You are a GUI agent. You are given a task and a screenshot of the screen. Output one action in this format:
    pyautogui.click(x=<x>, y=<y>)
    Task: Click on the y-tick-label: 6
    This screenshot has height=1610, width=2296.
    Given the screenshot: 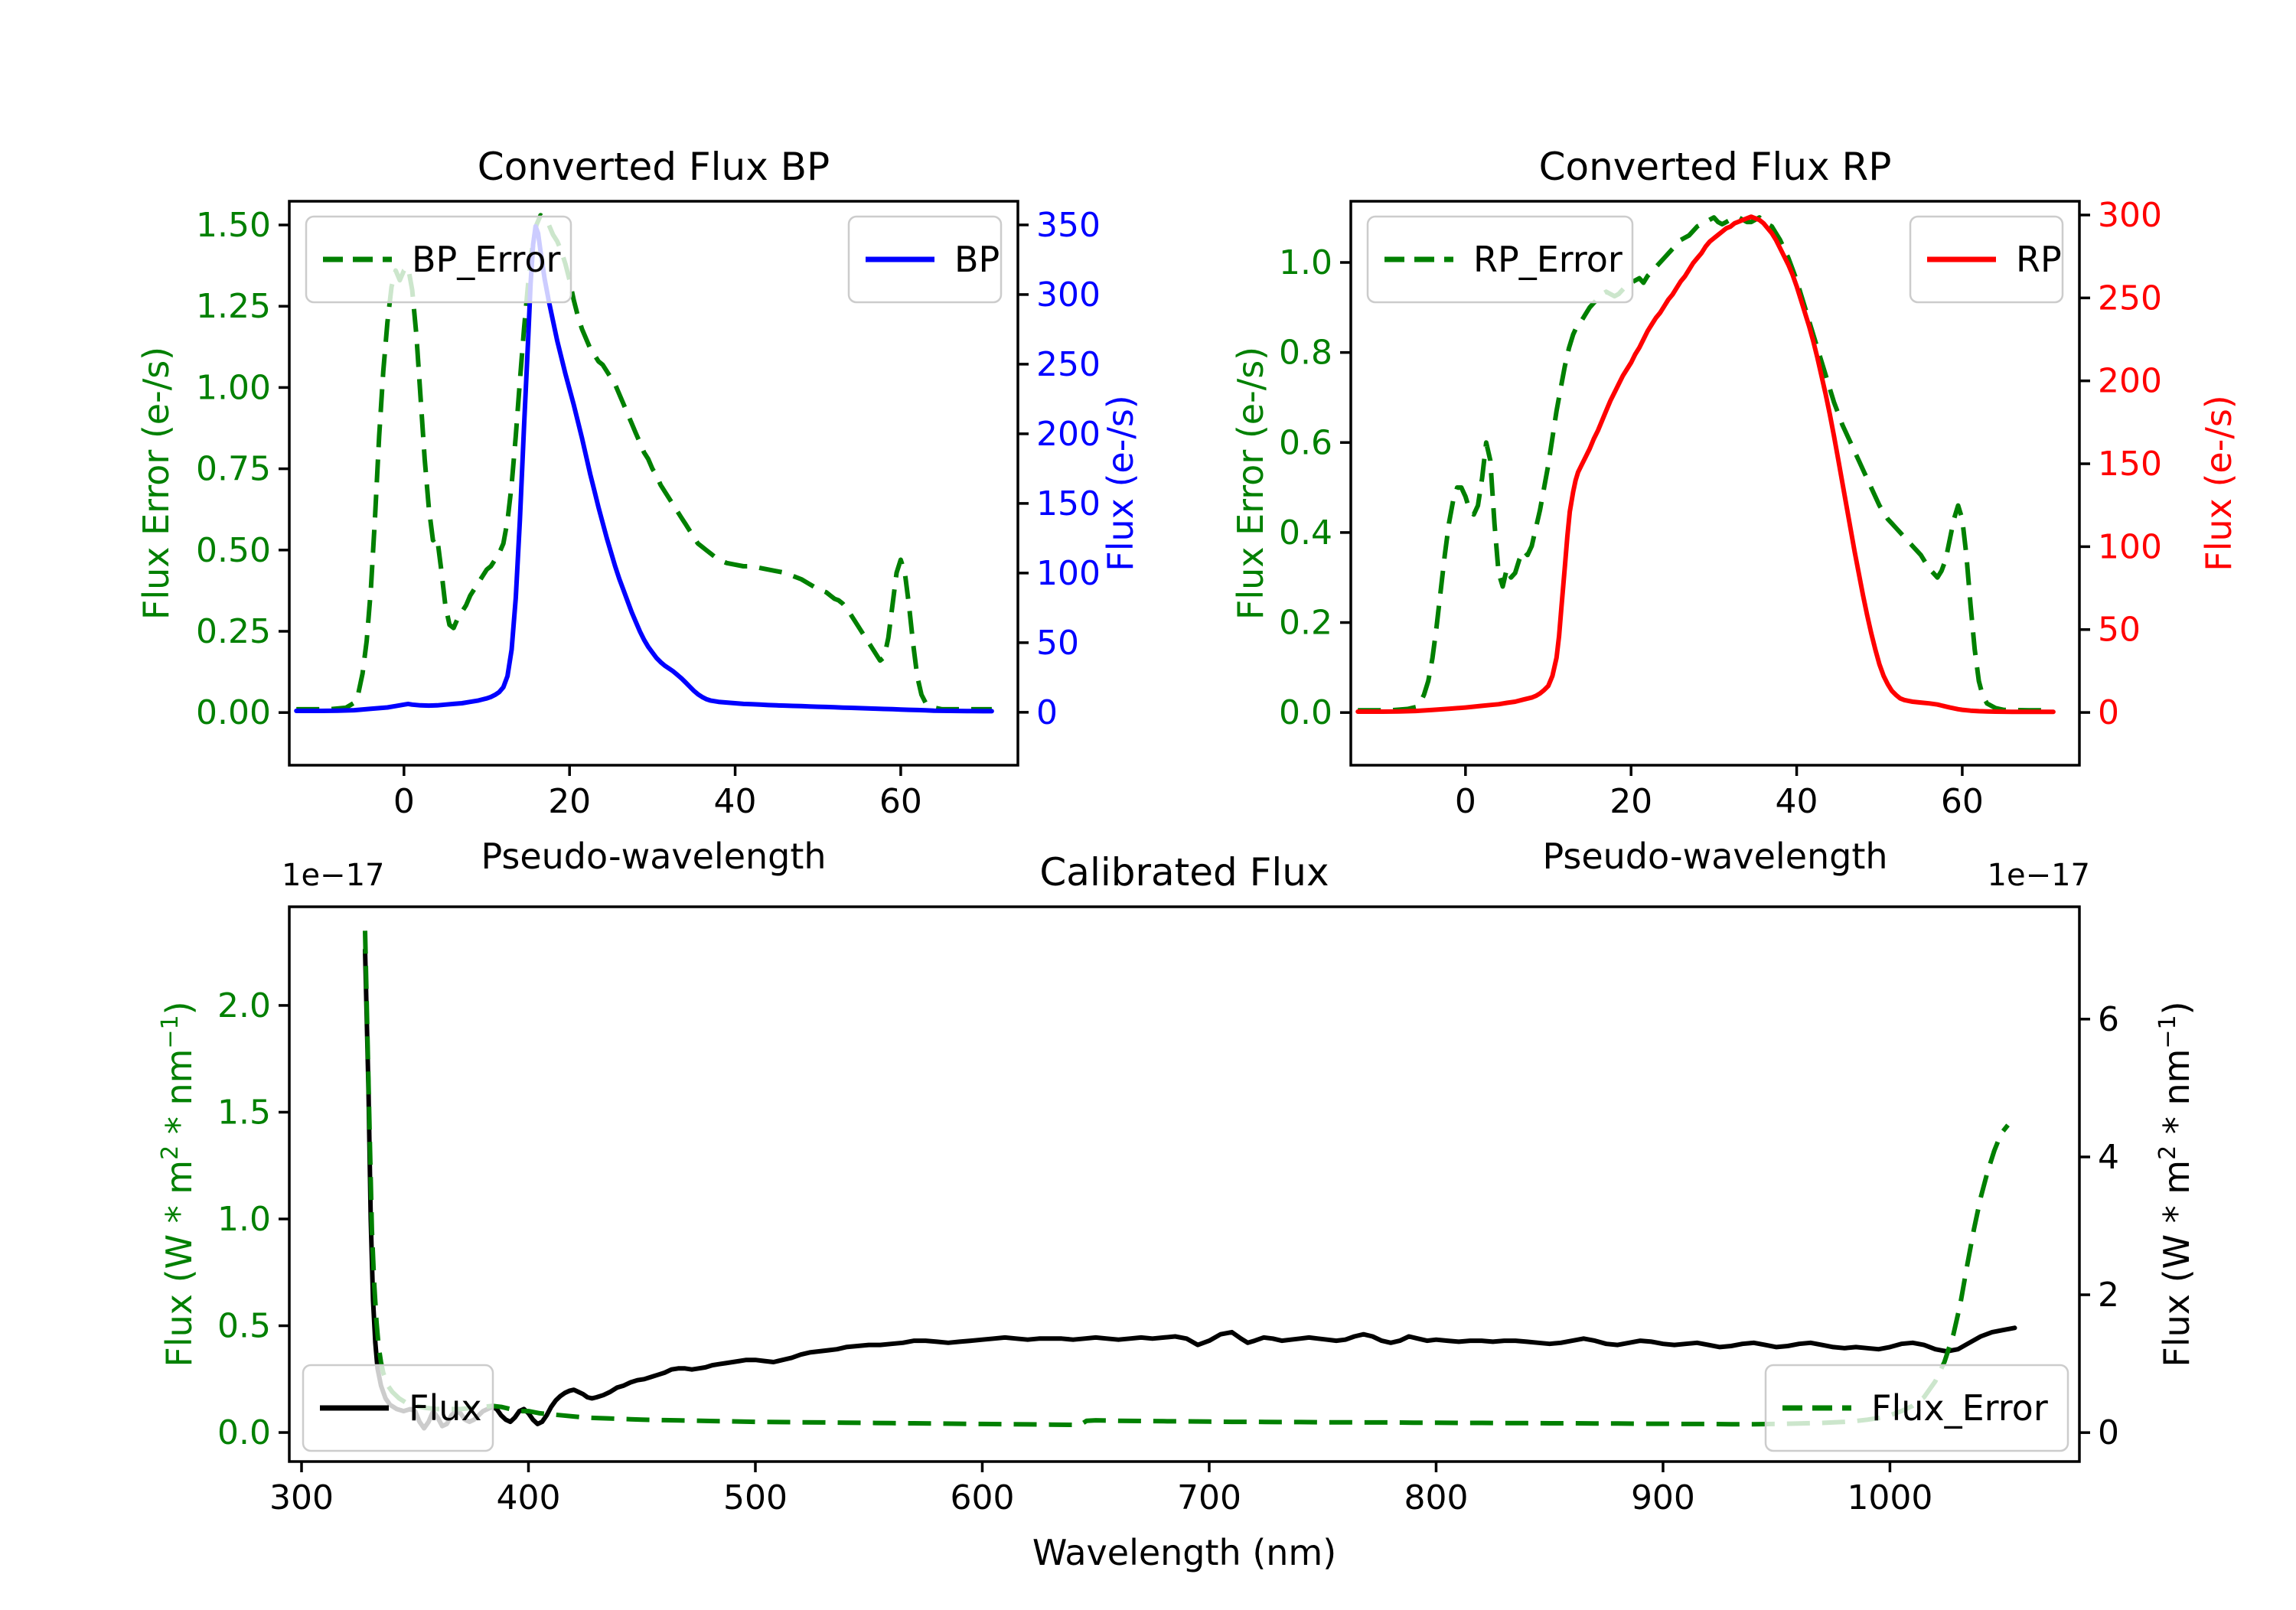 What is the action you would take?
    pyautogui.click(x=2108, y=1019)
    